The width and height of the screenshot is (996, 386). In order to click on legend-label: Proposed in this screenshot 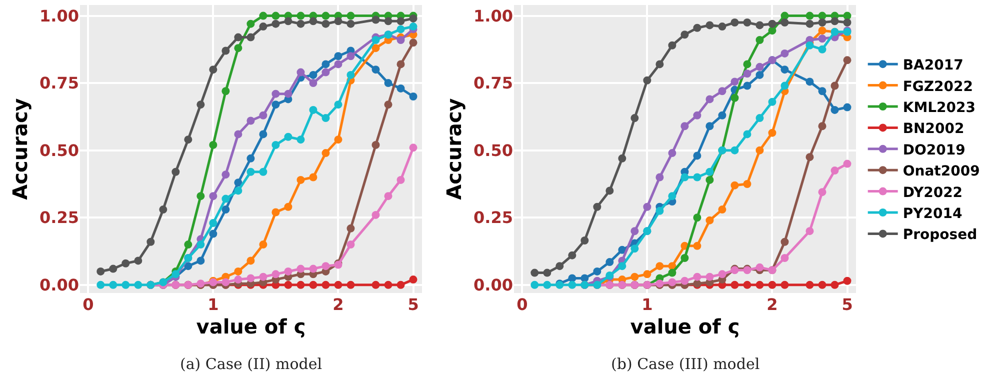, I will do `click(940, 235)`.